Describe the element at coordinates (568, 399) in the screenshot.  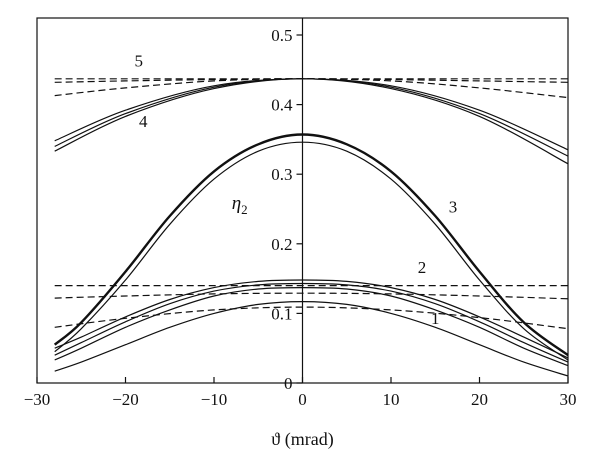
I see `x-tick-label: 30` at that location.